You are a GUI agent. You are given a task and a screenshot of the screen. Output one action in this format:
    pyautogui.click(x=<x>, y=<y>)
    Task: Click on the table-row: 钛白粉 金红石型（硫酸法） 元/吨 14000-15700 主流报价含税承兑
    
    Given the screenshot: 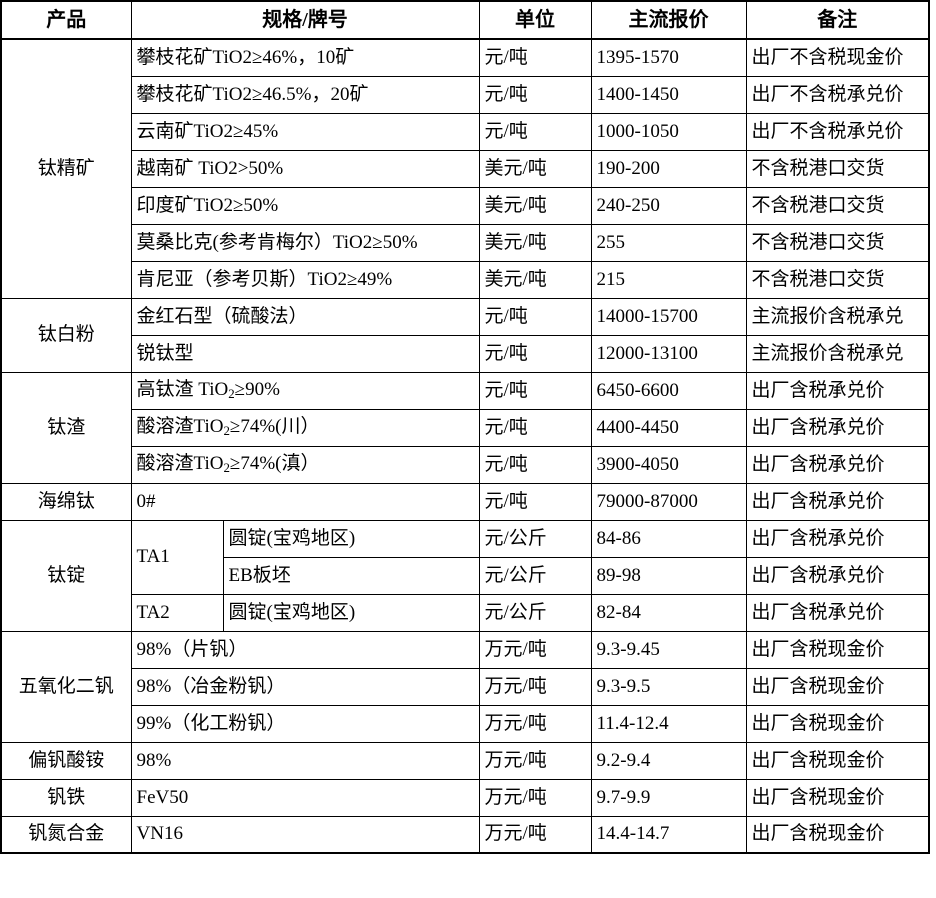 What is the action you would take?
    pyautogui.click(x=465, y=335)
    